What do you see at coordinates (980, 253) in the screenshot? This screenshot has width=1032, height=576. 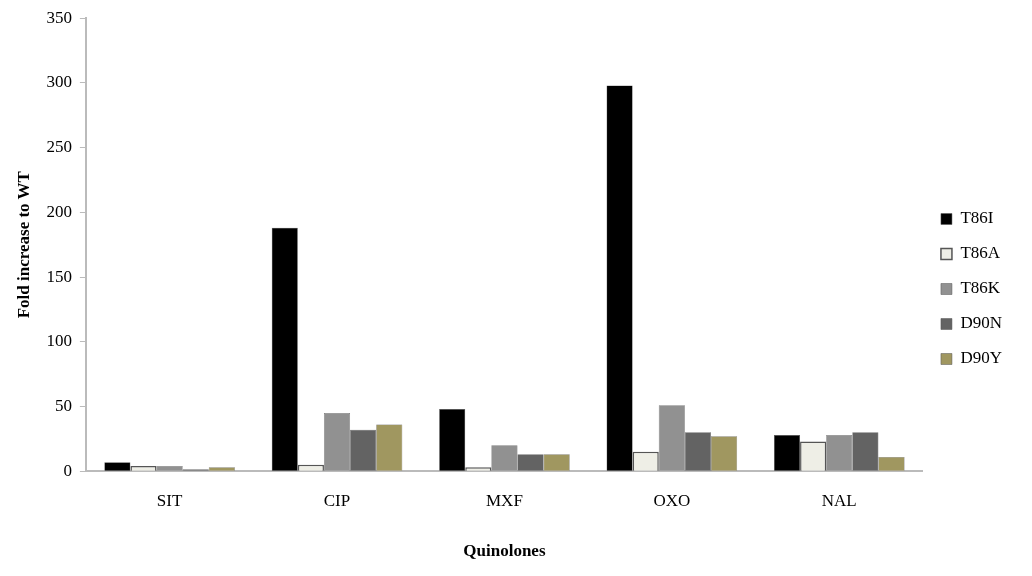 I see `legend-label: T86A` at bounding box center [980, 253].